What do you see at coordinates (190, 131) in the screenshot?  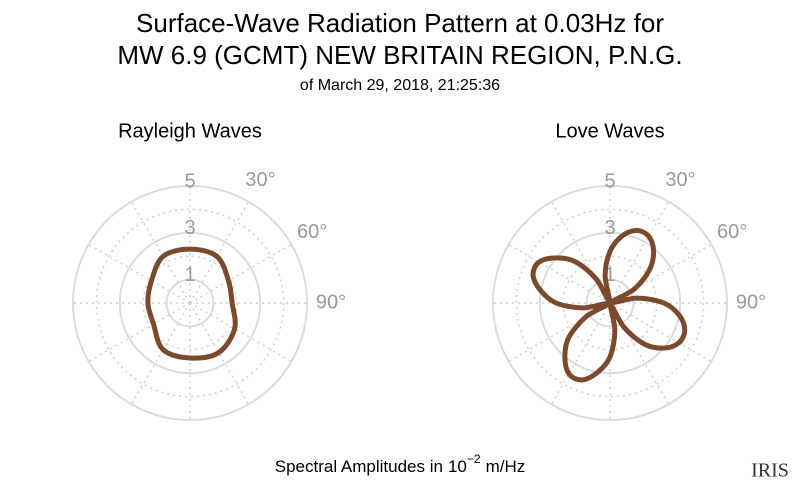 I see `panel-title: Rayleigh Waves` at bounding box center [190, 131].